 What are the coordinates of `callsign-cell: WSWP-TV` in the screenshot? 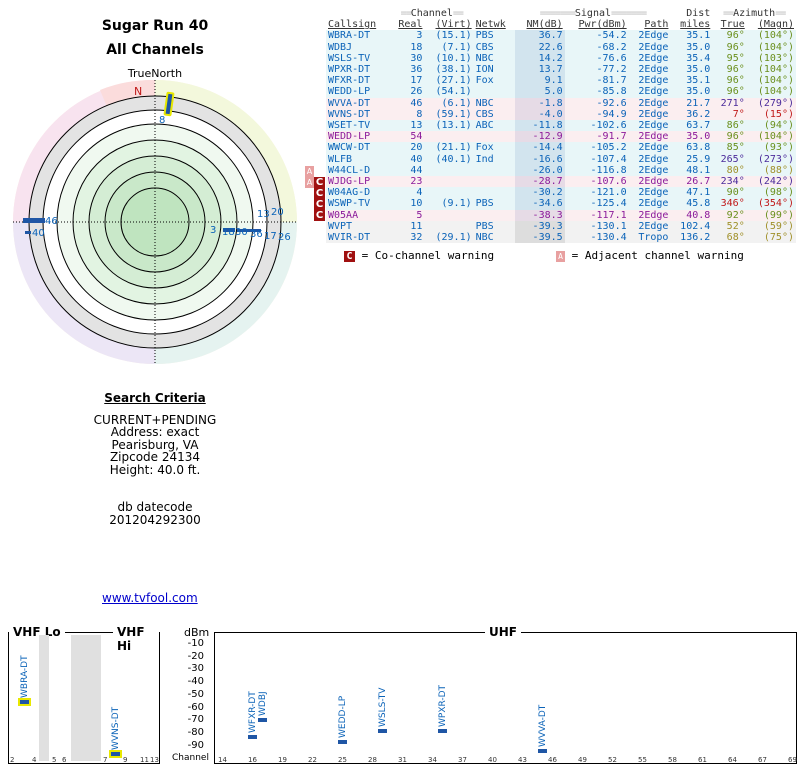 It's located at (358, 204).